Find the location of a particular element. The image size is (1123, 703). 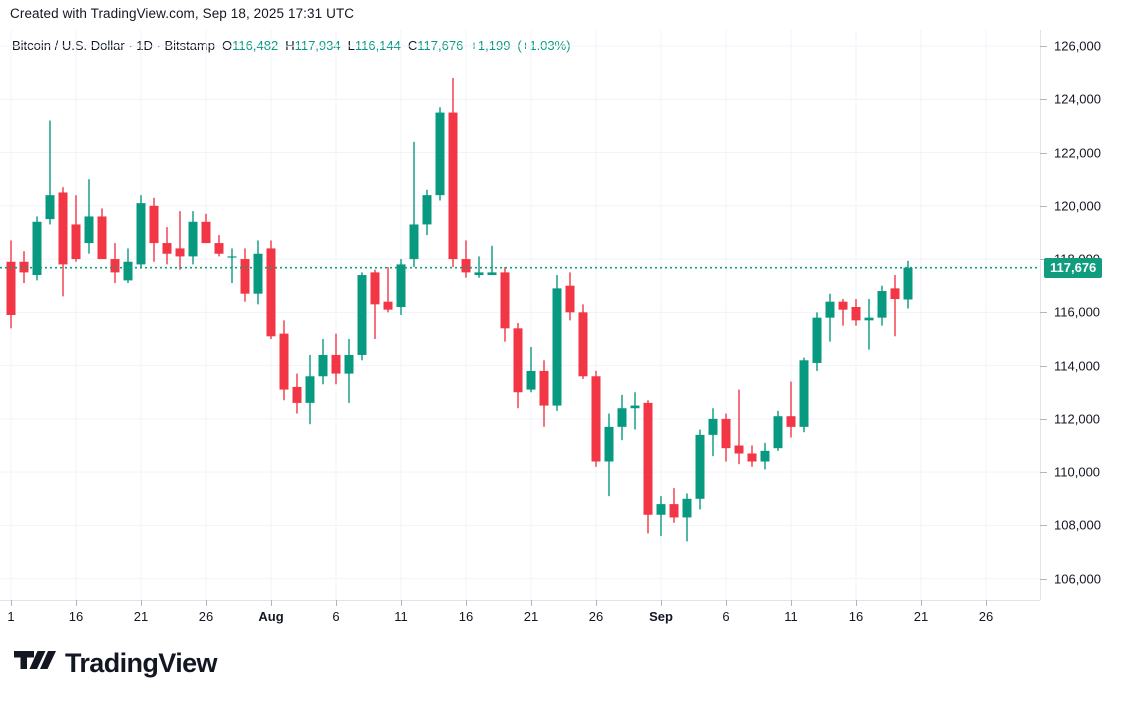

price-axis-tick: 108,000 is located at coordinates (1077, 525).